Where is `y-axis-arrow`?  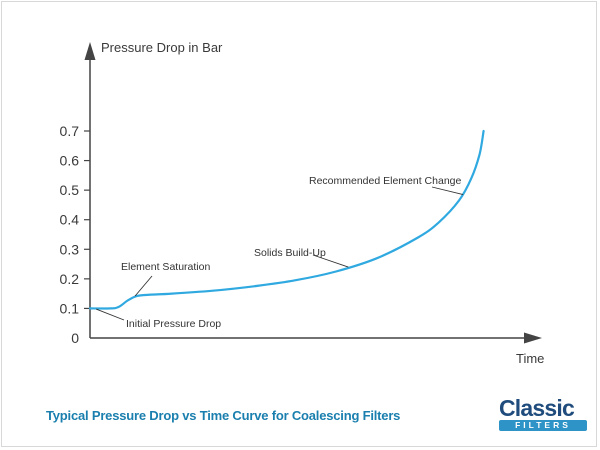
y-axis-arrow is located at coordinates (90, 51).